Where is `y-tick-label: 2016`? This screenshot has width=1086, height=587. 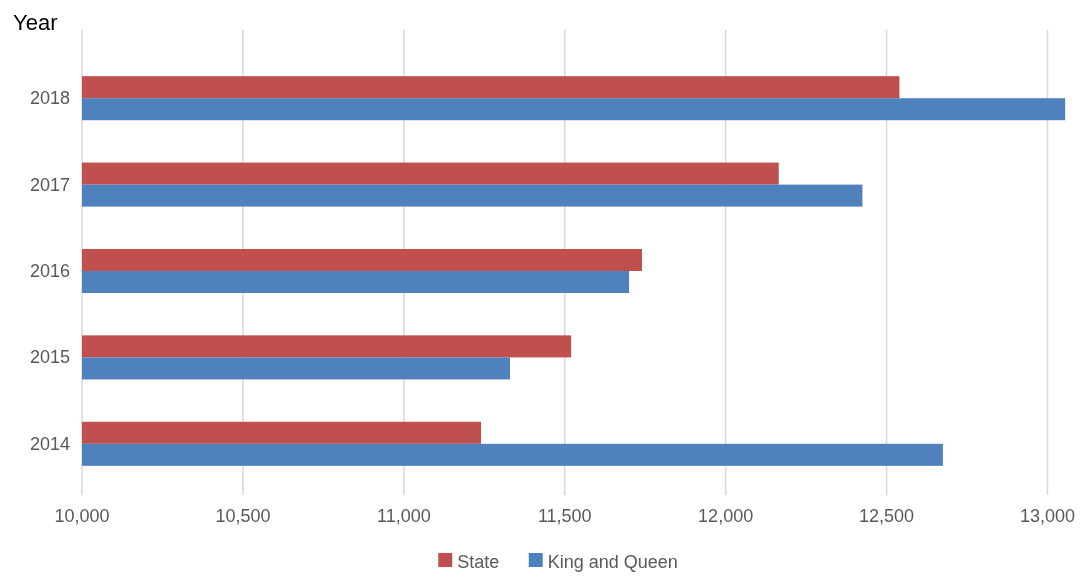
y-tick-label: 2016 is located at coordinates (49, 271).